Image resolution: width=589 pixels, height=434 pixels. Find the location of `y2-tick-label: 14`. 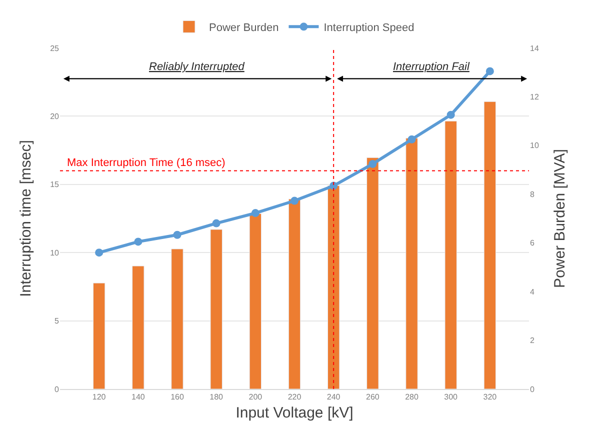

y2-tick-label: 14 is located at coordinates (535, 48).